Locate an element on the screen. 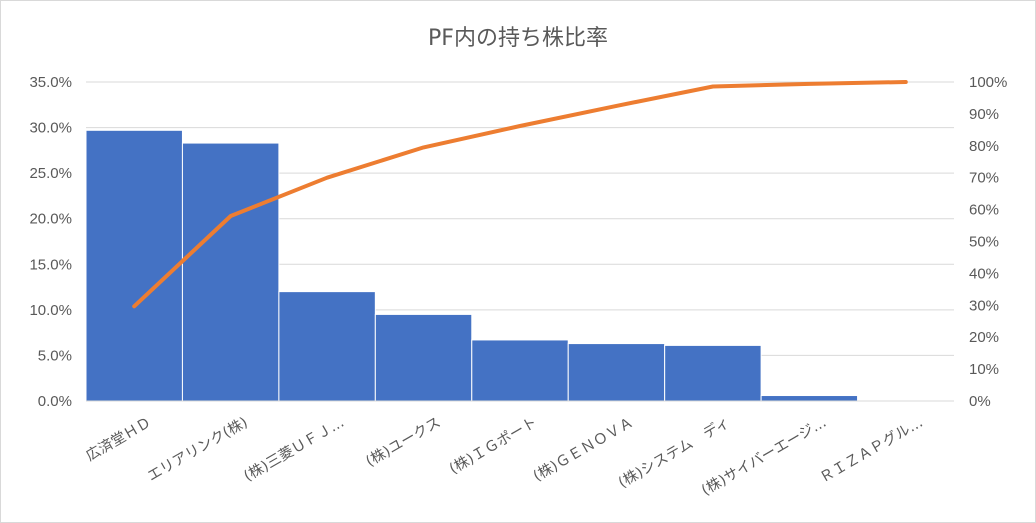 The width and height of the screenshot is (1036, 523). right-tick-label: 90% is located at coordinates (984, 114).